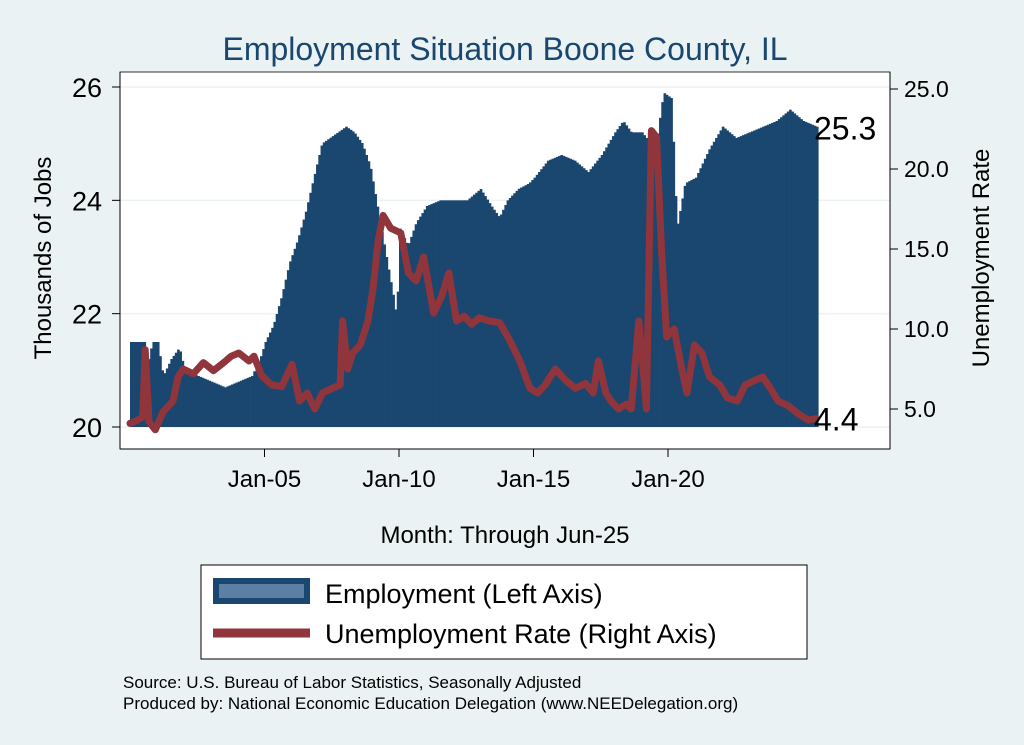 This screenshot has width=1024, height=745. What do you see at coordinates (926, 169) in the screenshot?
I see `y-axis-right-tick-label: 20.0` at bounding box center [926, 169].